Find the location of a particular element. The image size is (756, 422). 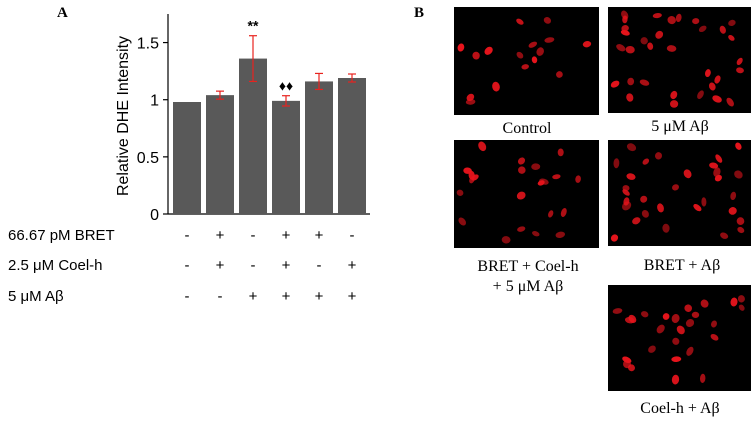

y-tick-label: 1.5 is located at coordinates (148, 44).